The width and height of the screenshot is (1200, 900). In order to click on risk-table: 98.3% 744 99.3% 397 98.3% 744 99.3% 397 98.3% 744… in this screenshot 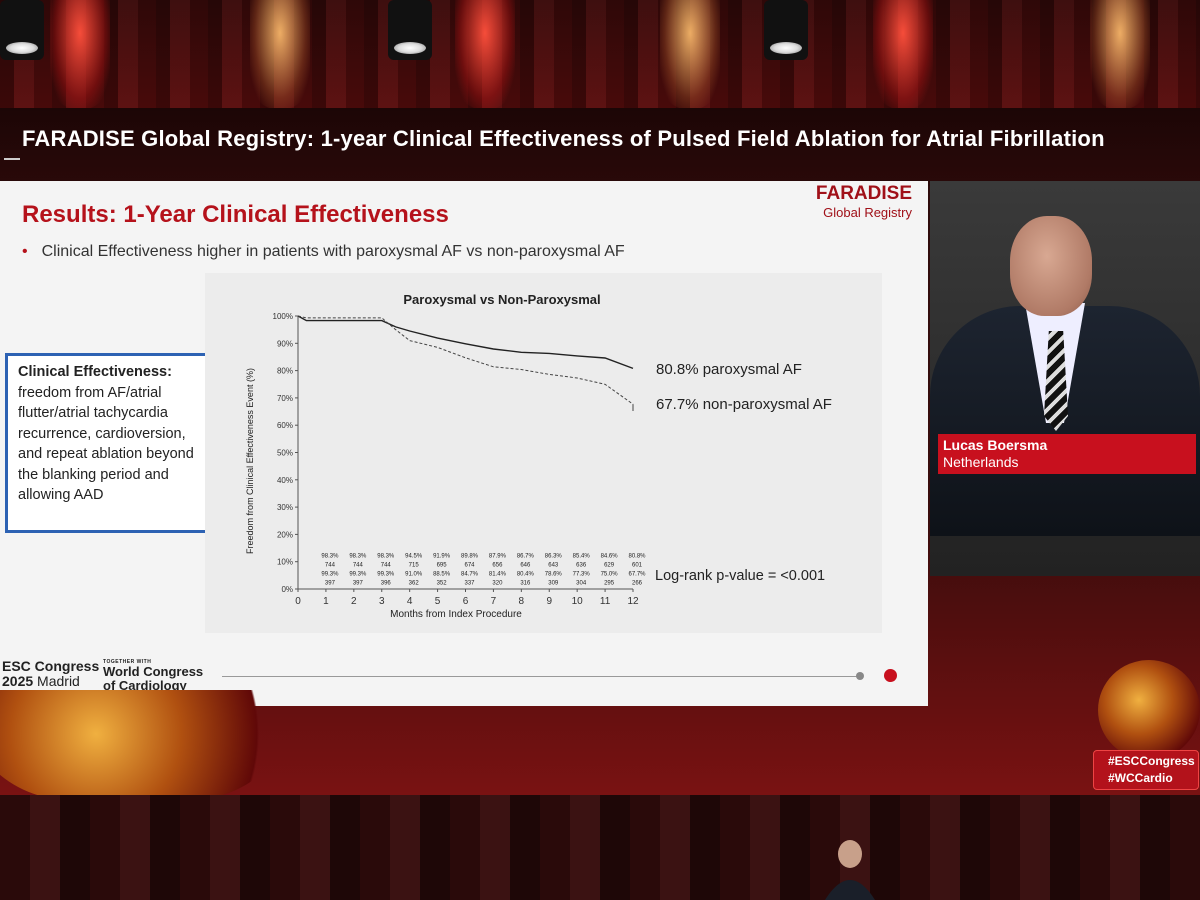, I will do `click(483, 570)`.